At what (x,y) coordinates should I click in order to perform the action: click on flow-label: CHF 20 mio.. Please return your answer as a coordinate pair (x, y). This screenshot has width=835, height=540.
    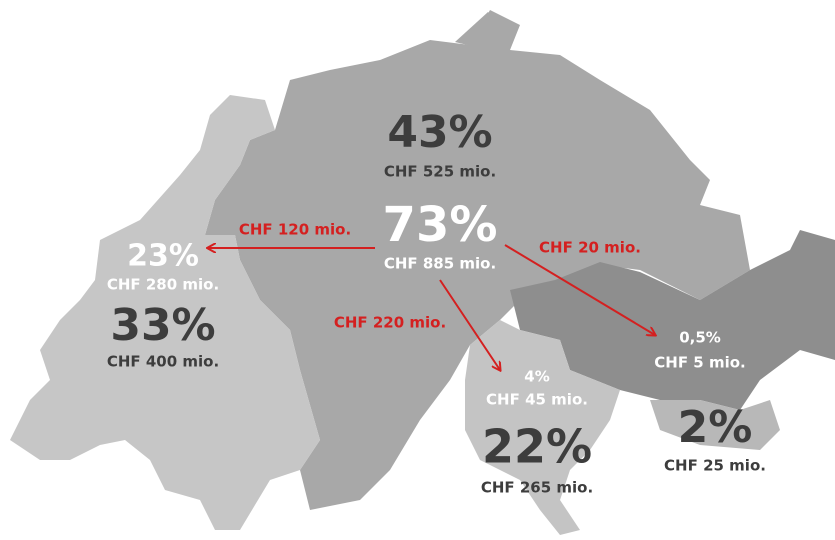
    Looking at the image, I should click on (590, 248).